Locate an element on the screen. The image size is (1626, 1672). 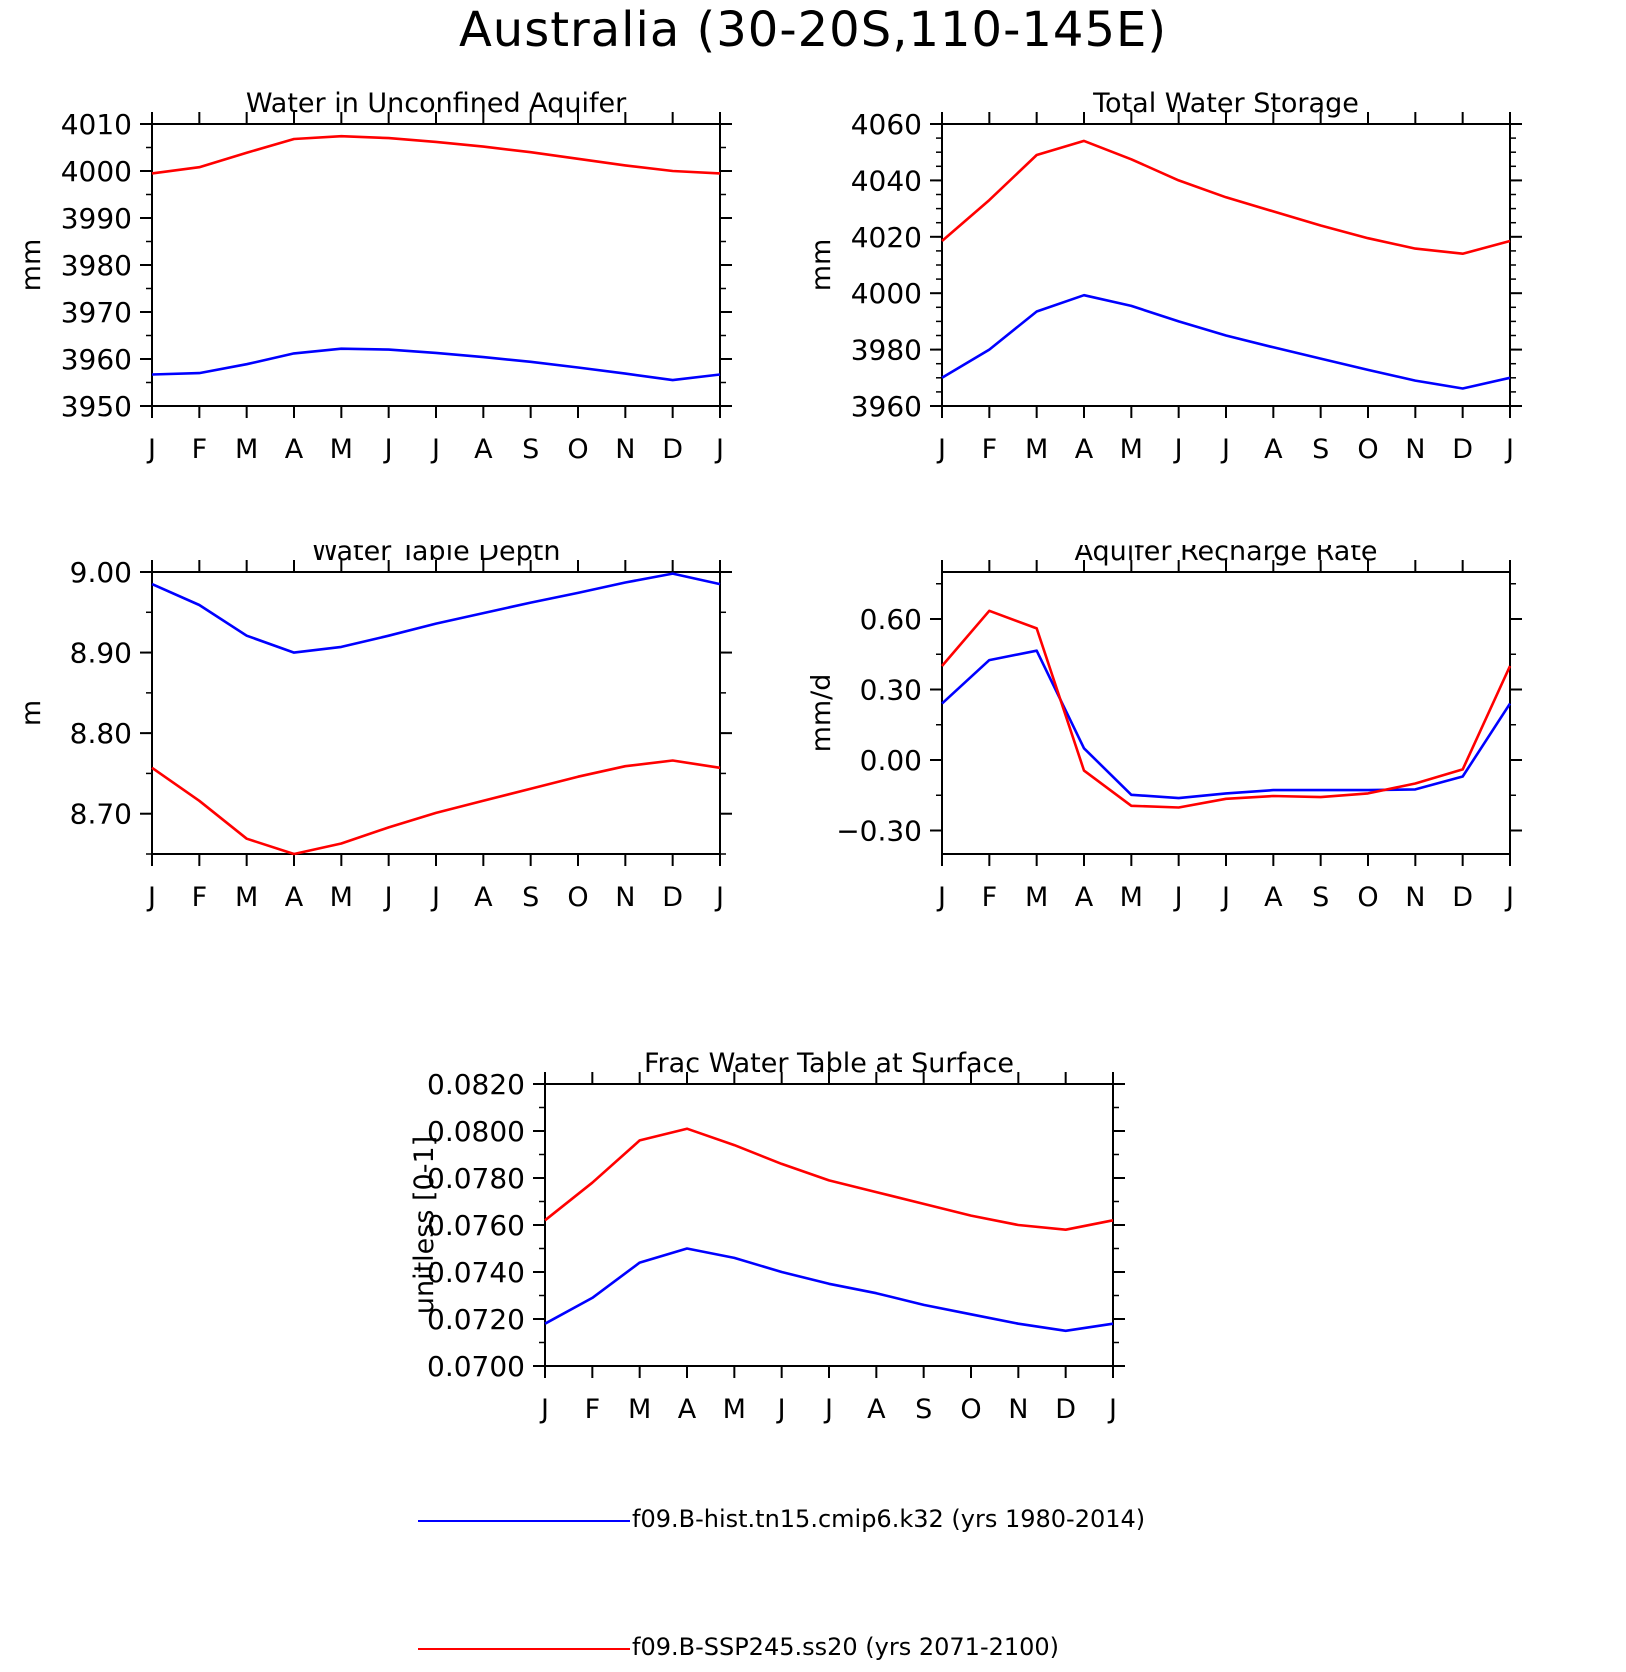
plot-title: Aquifer Recharge Rate is located at coordinates (1225, 556).